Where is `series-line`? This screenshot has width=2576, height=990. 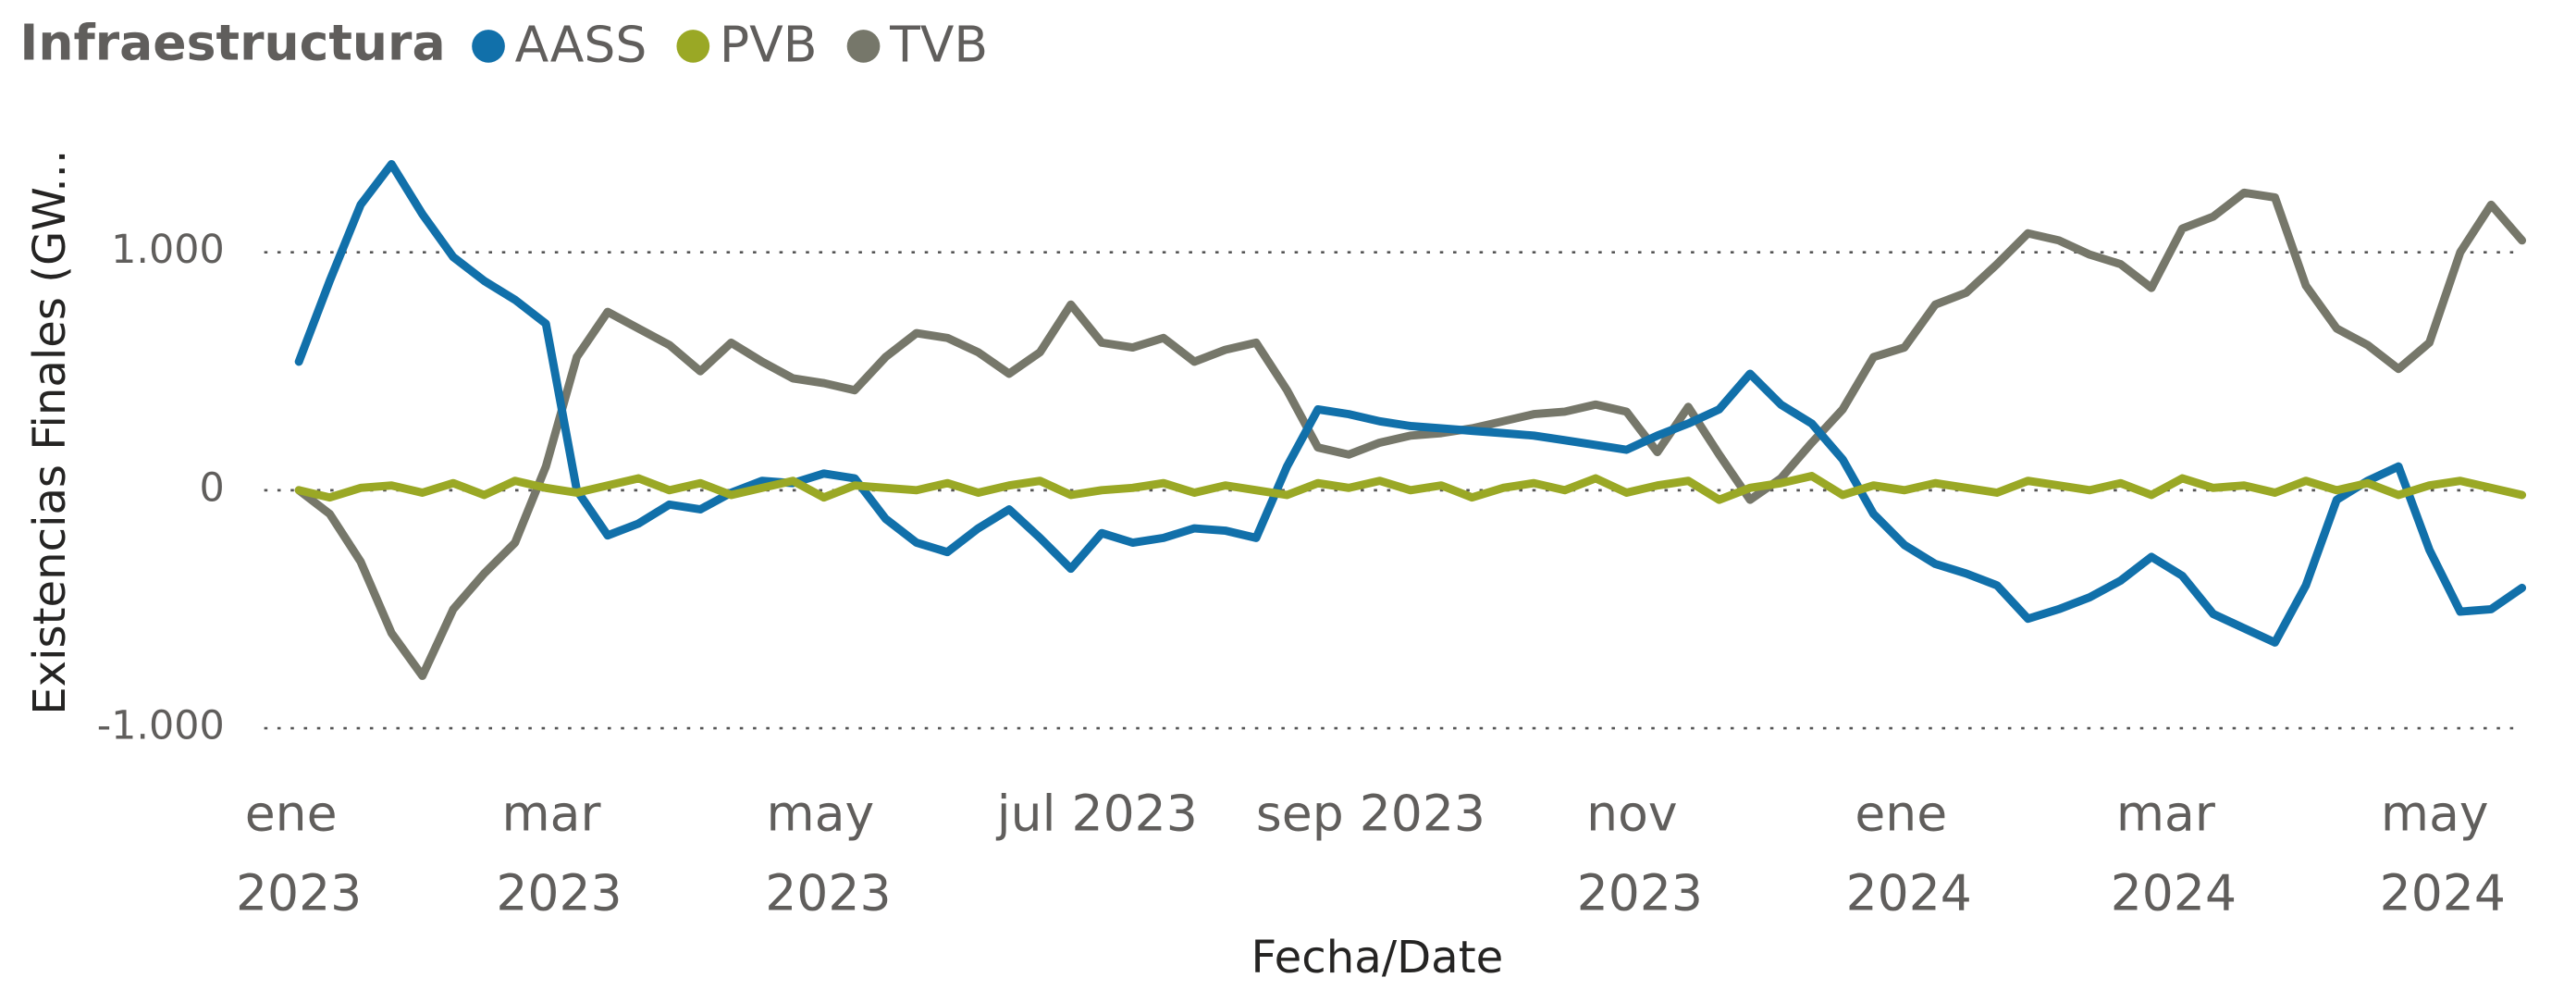
series-line is located at coordinates (1410, 488).